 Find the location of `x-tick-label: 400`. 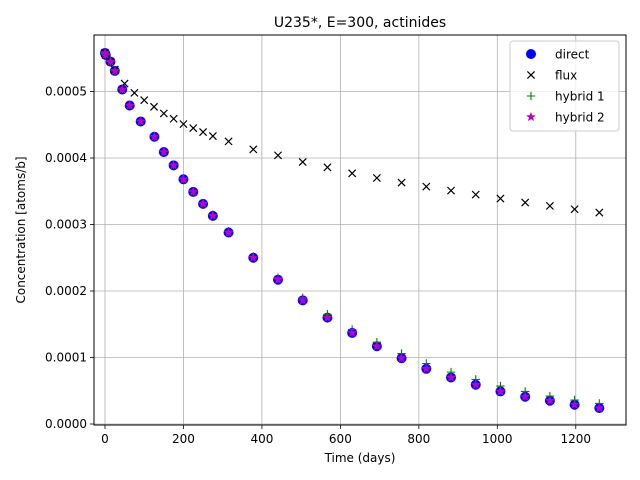

x-tick-label: 400 is located at coordinates (261, 439).